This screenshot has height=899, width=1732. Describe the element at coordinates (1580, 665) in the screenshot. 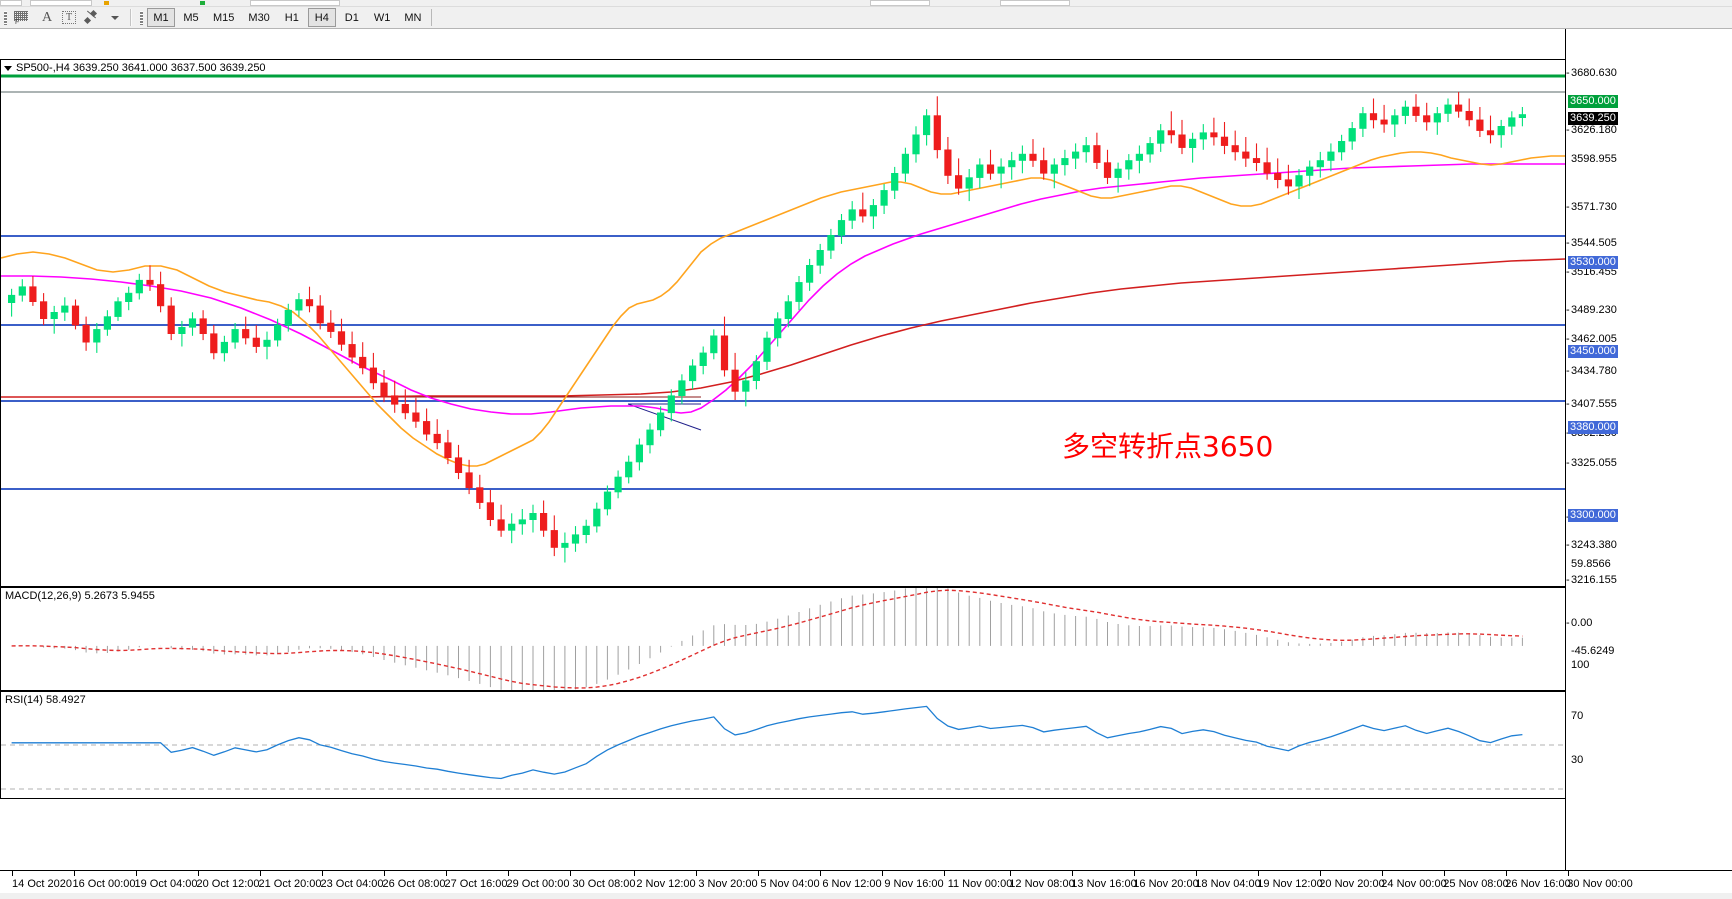

I see `rsi-scale-tick: 100` at that location.